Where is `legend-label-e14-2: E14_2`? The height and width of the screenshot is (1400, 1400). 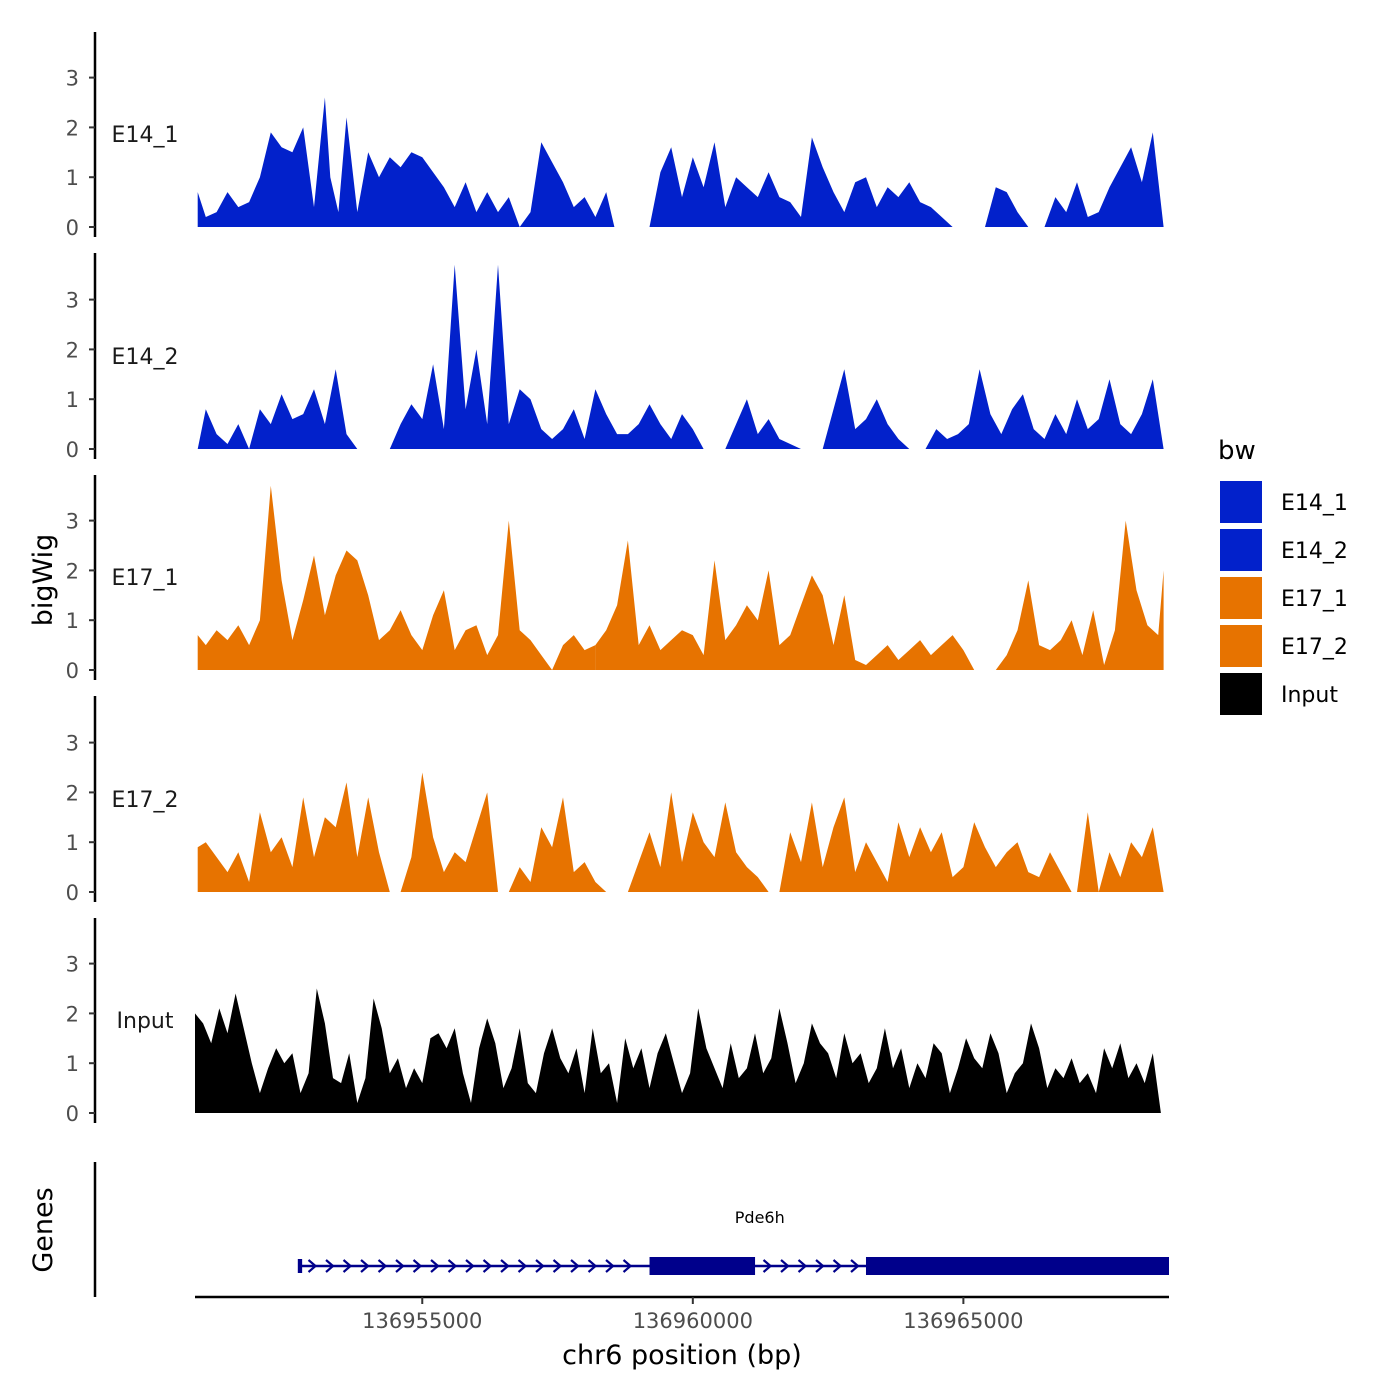
legend-label-e14-2: E14_2 is located at coordinates (1314, 551).